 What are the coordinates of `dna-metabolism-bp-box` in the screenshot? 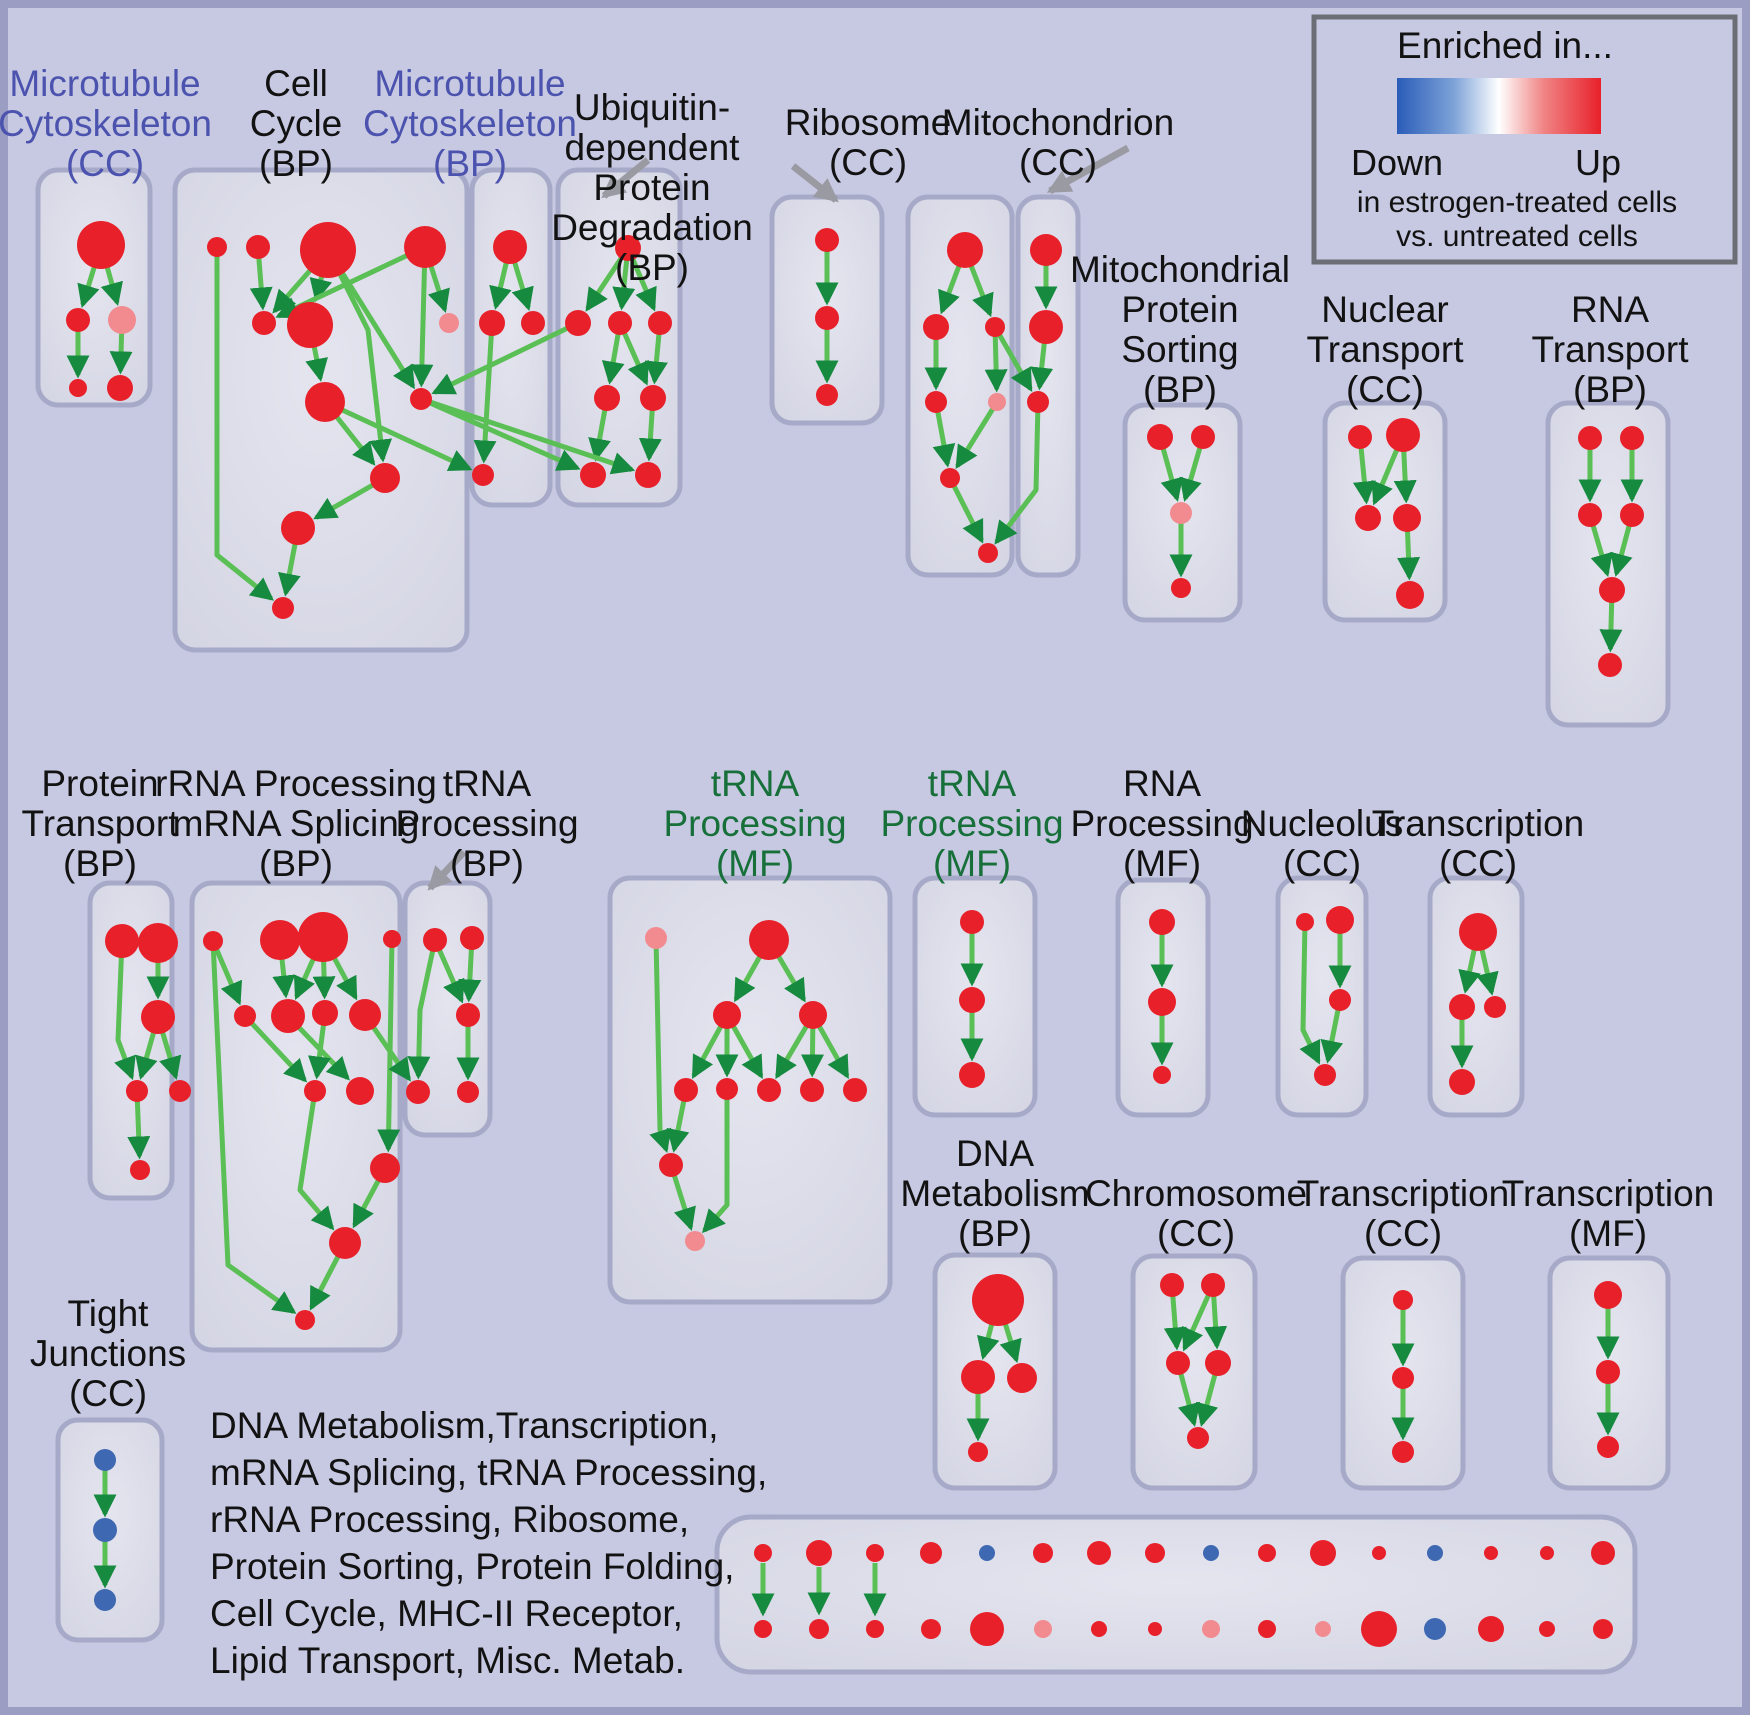 It's located at (995, 1371).